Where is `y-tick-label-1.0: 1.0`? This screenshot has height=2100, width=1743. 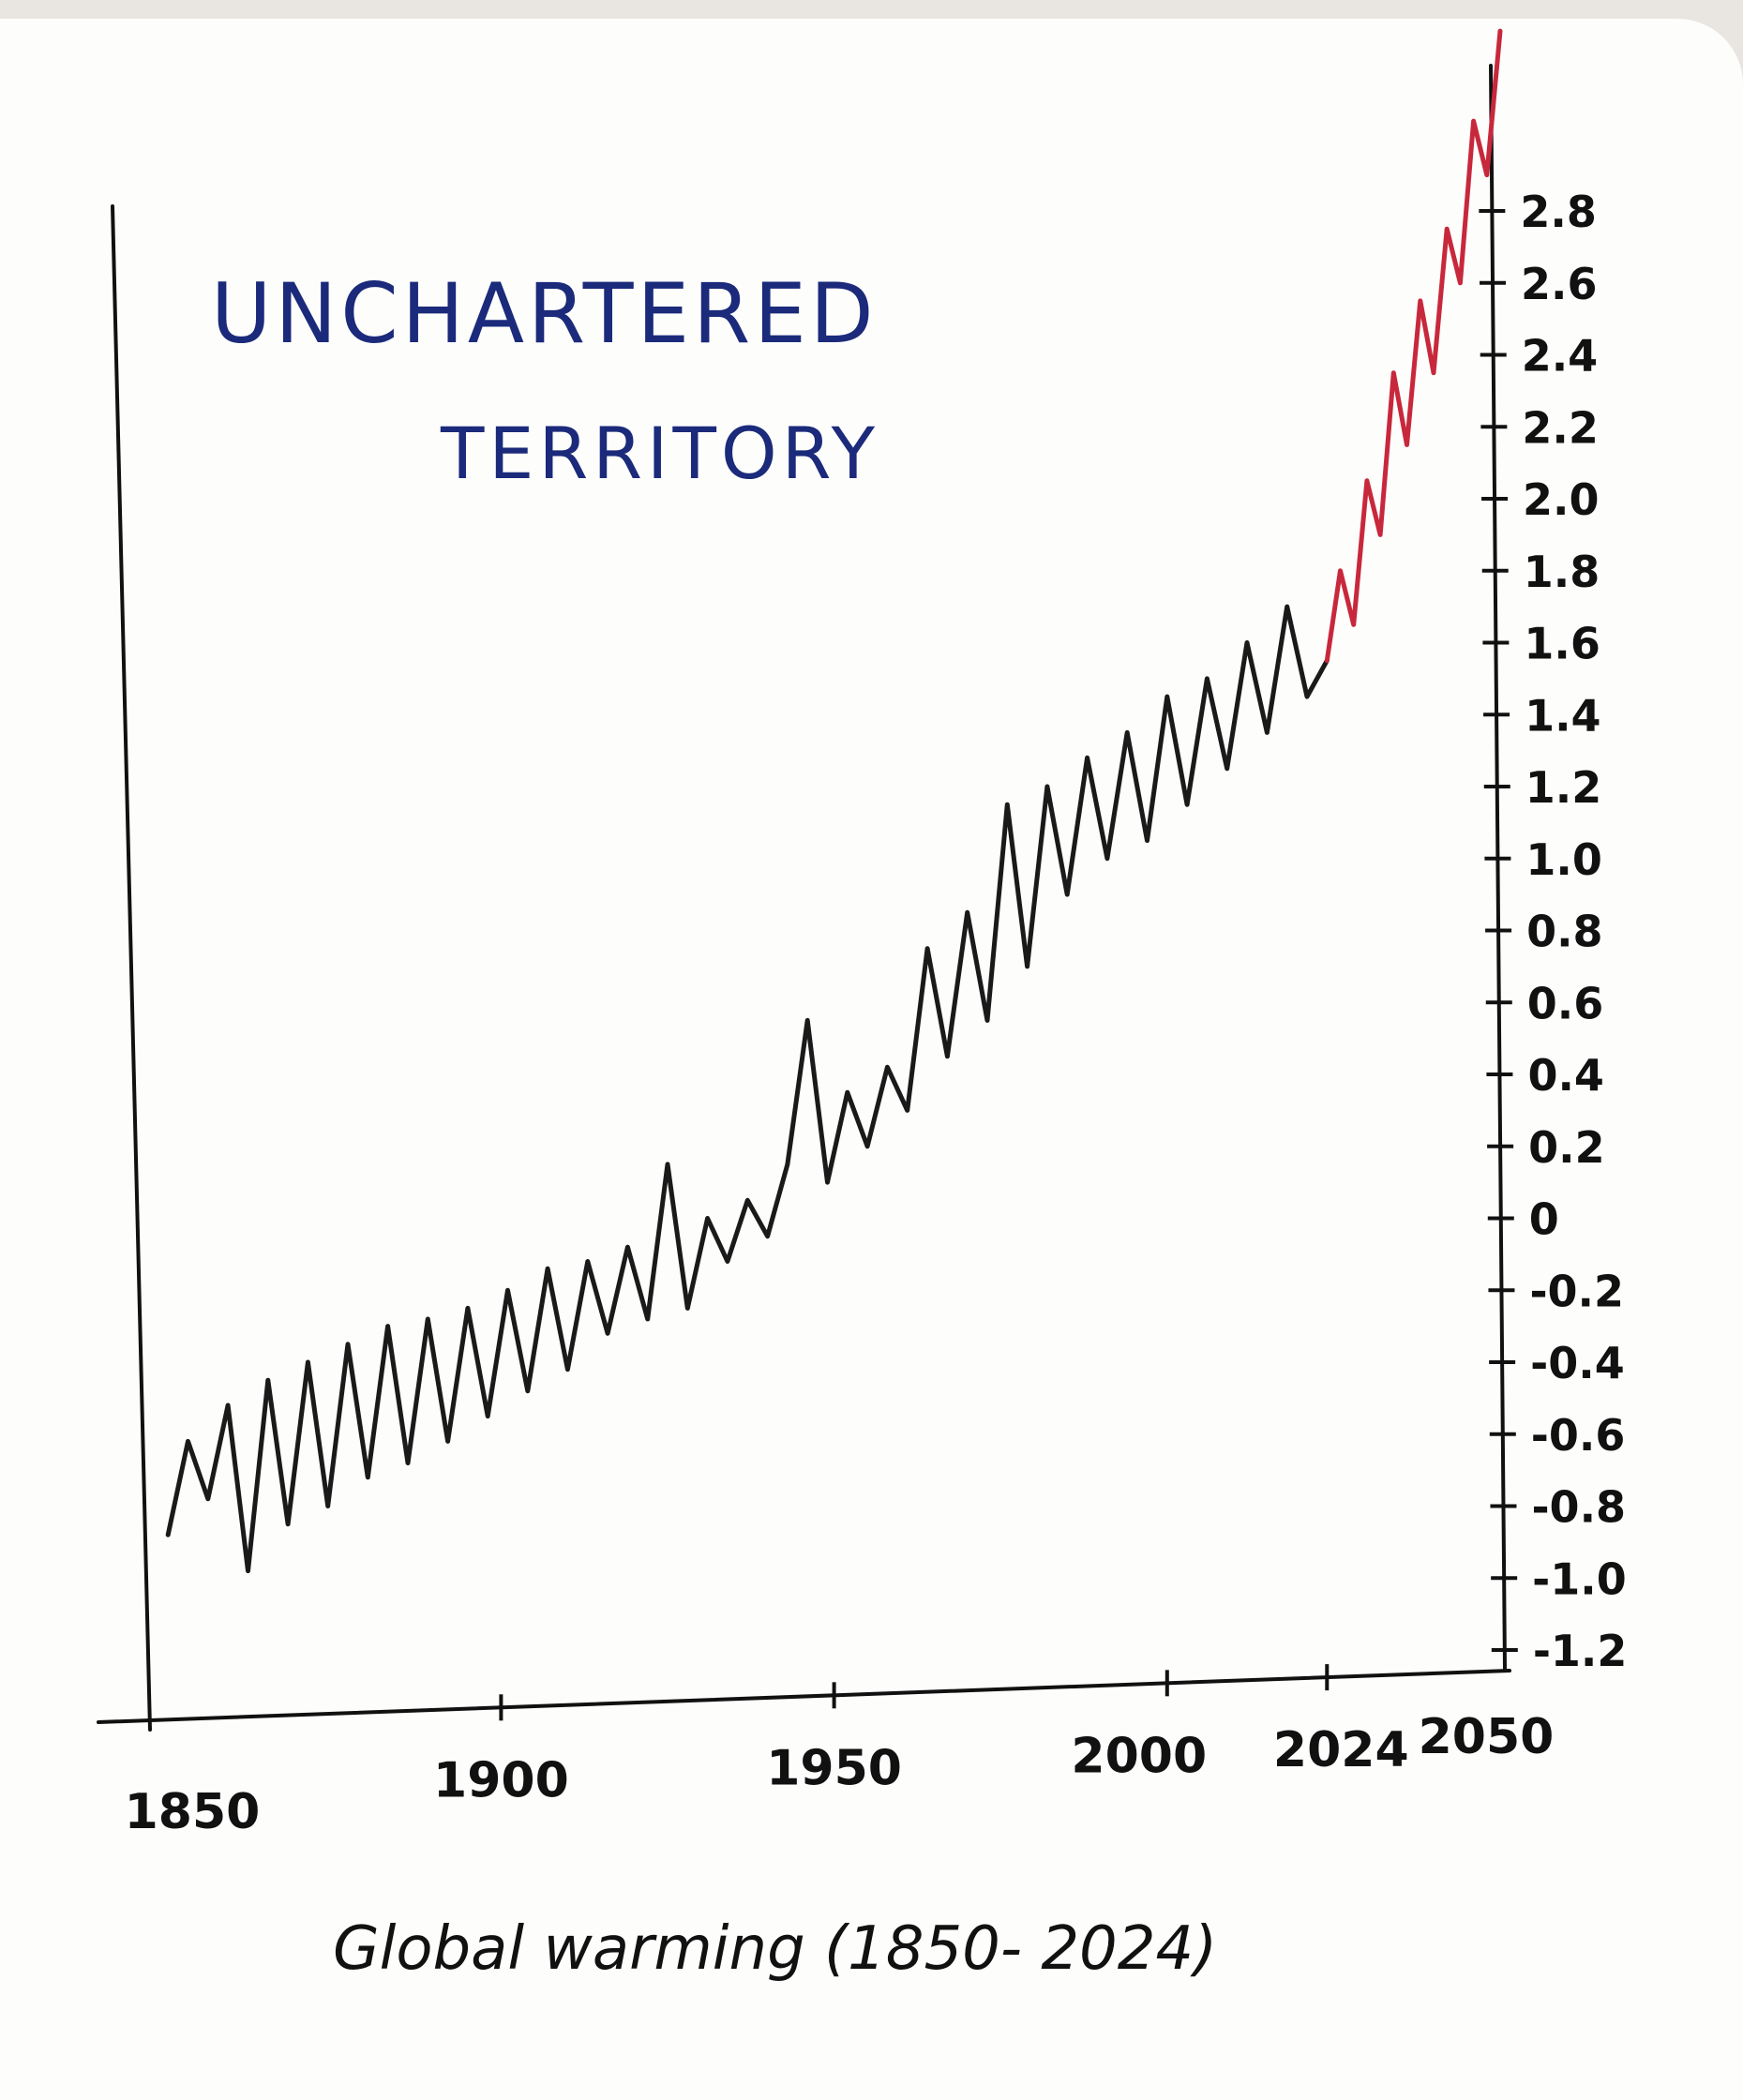 y-tick-label-1.0: 1.0 is located at coordinates (1564, 859).